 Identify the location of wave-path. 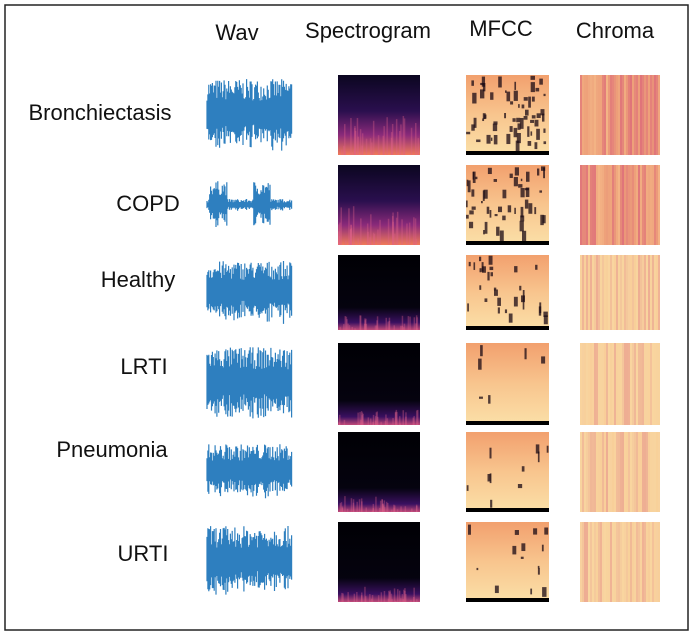
(249, 204).